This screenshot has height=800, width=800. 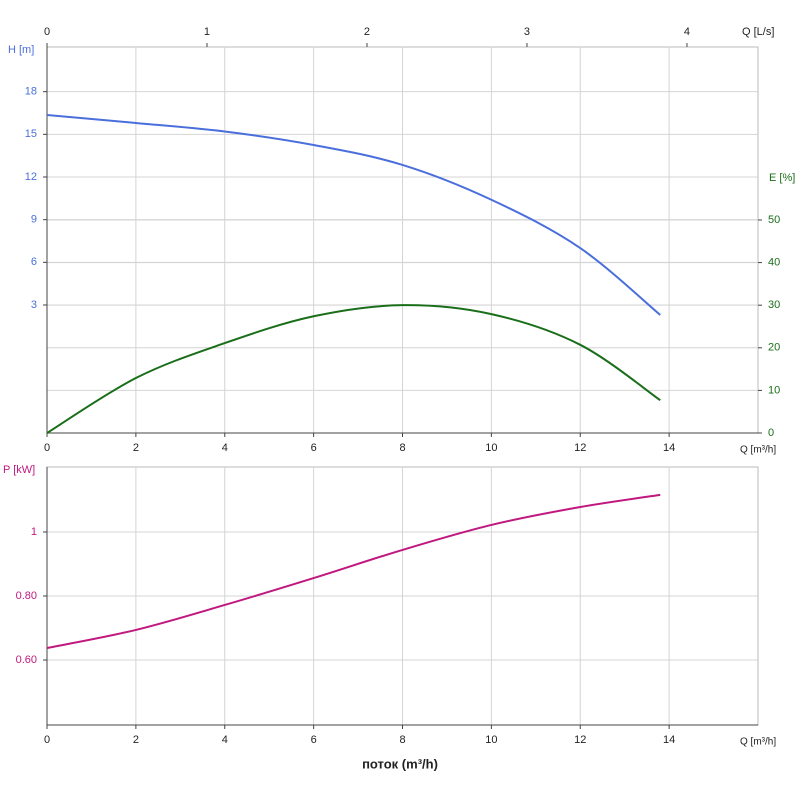 I want to click on y-tick-label: 0.80, so click(x=26, y=596).